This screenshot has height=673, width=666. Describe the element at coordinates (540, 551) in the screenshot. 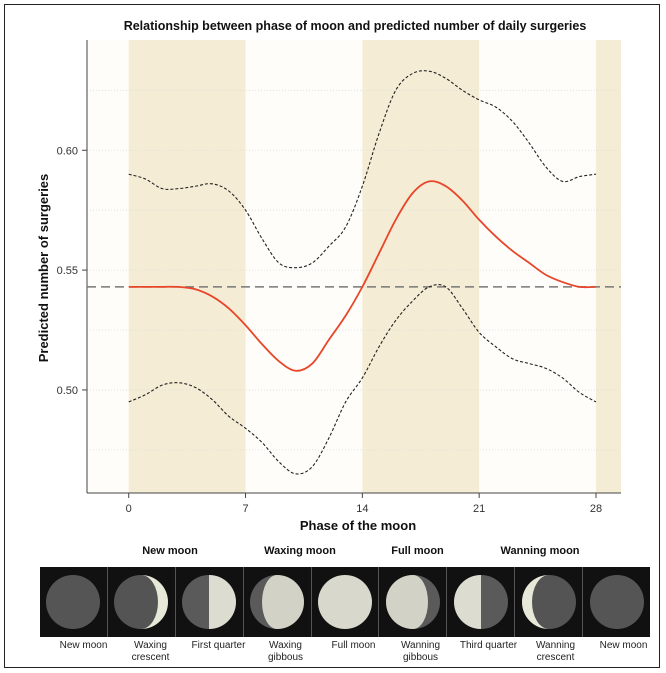

I see `phase-group-wanning-moon: Wanning moon` at that location.